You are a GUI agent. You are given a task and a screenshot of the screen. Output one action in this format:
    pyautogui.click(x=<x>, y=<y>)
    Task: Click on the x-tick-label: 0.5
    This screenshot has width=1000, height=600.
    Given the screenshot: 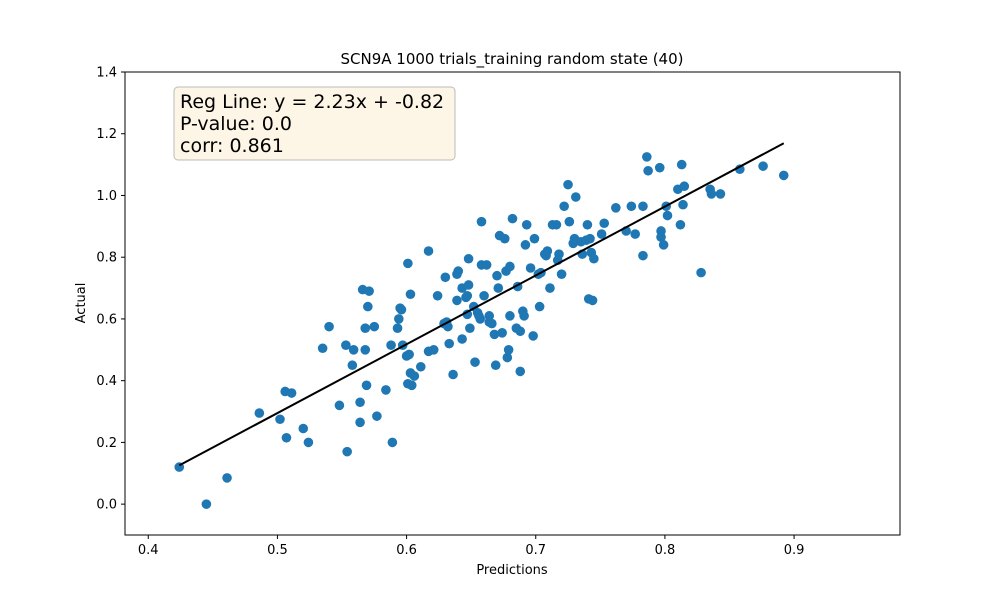 What is the action you would take?
    pyautogui.click(x=277, y=550)
    